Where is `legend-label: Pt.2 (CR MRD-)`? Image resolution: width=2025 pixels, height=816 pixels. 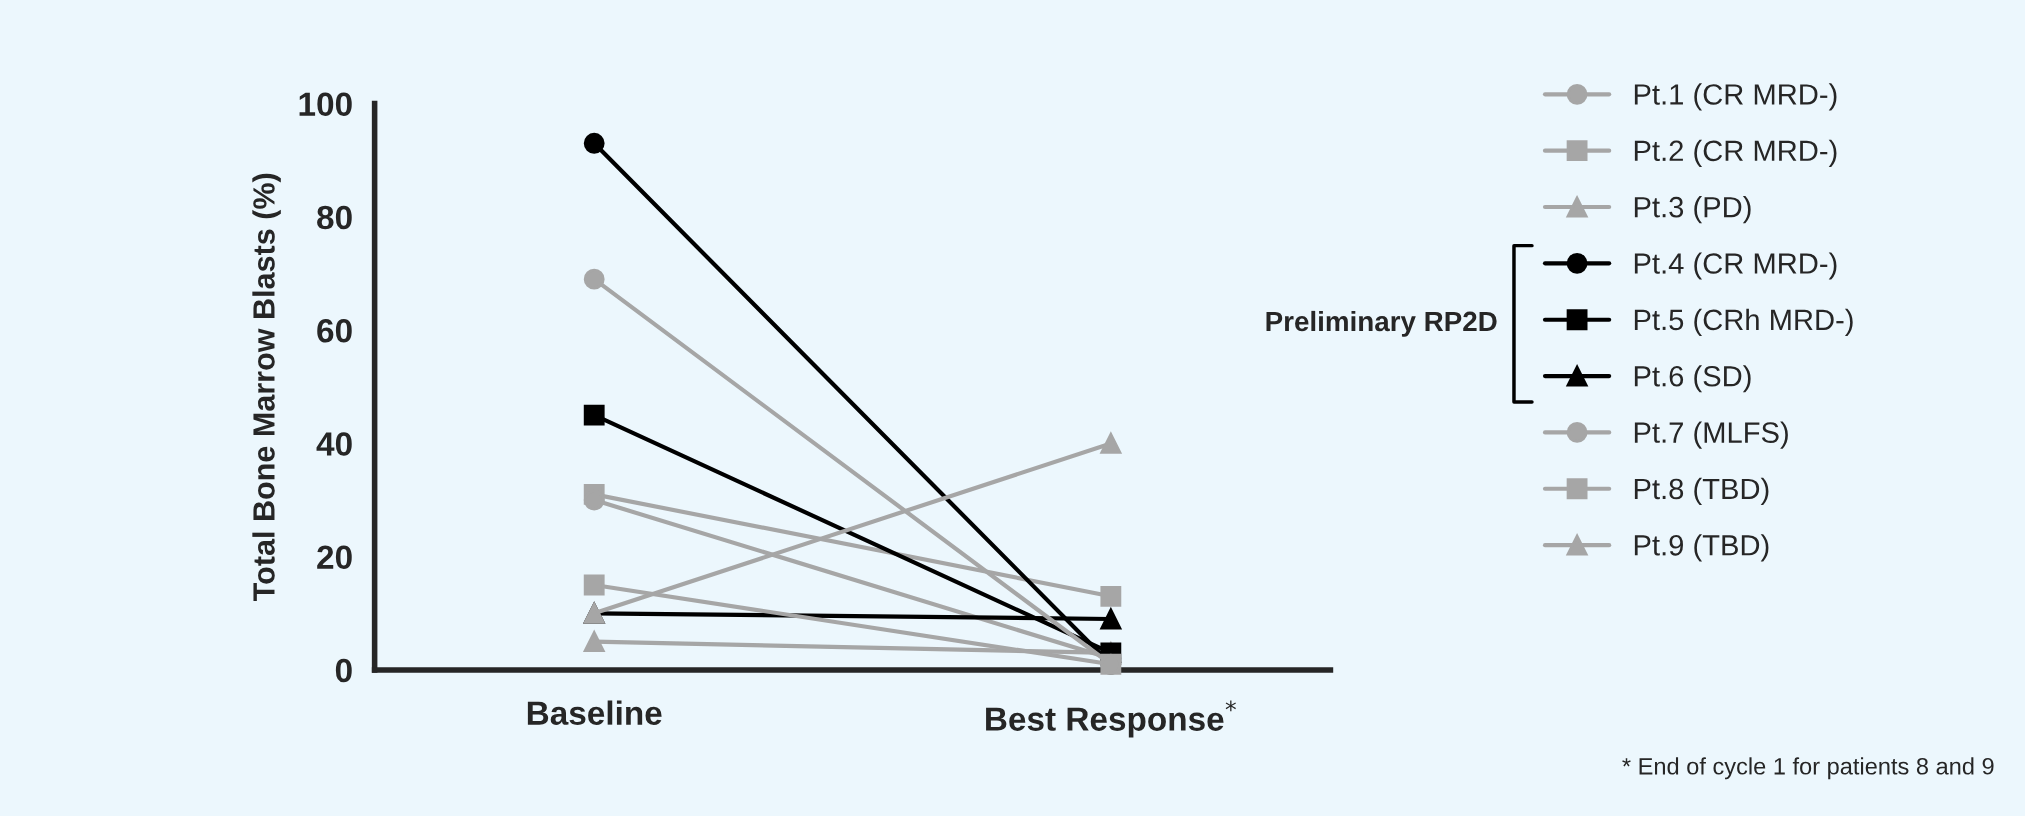 legend-label: Pt.2 (CR MRD-) is located at coordinates (1735, 153).